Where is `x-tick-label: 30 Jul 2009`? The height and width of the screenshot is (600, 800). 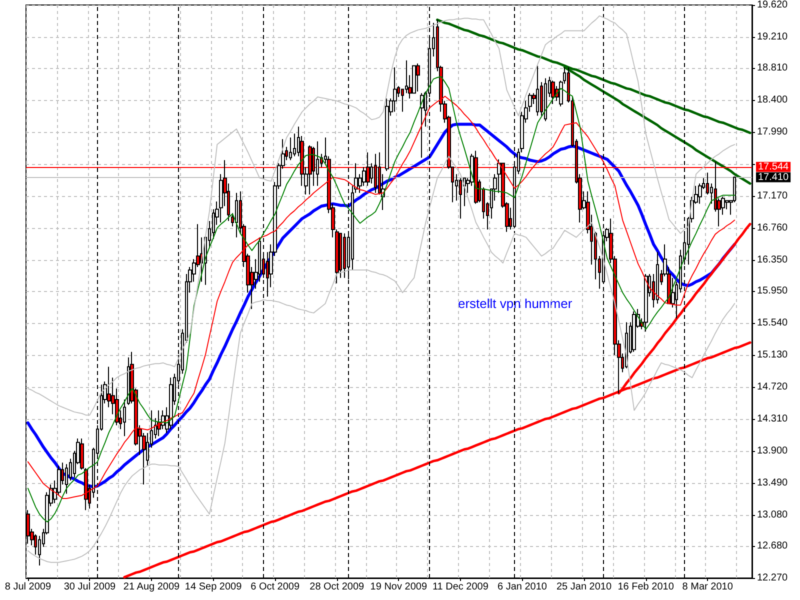 x-tick-label: 30 Jul 2009 is located at coordinates (90, 587).